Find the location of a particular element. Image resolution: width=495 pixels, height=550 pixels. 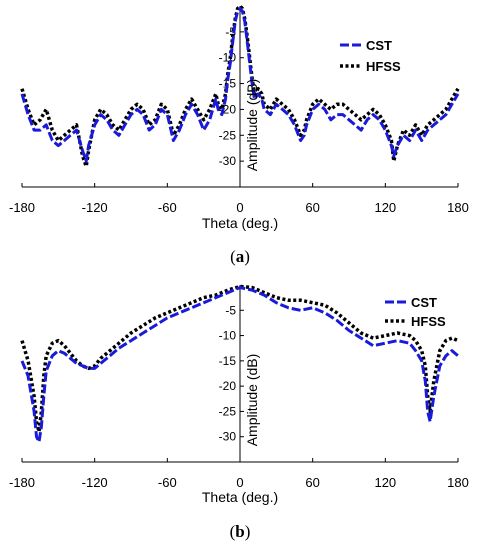

y-tick-label: -15 is located at coordinates (228, 361).